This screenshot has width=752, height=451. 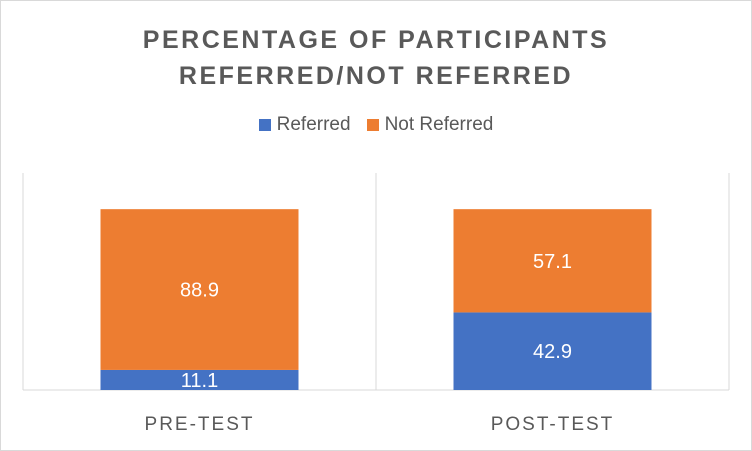 I want to click on bar-referred-pre-test, so click(x=199, y=379).